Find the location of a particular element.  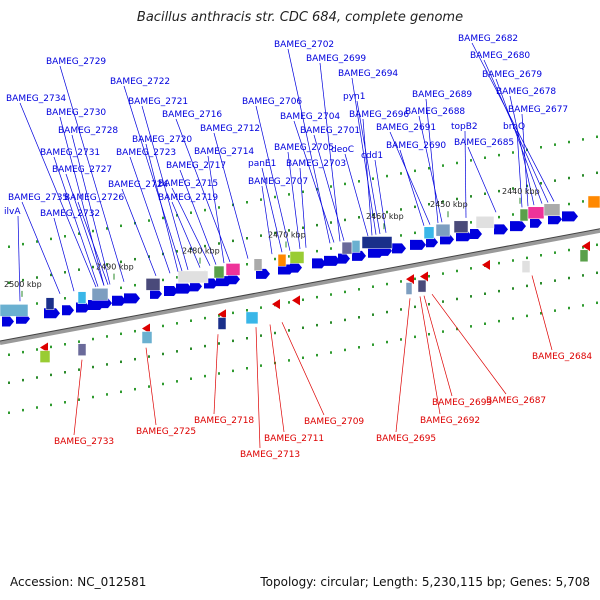

forward-gene-label: BAMEG_2699 is located at coordinates (336, 59).